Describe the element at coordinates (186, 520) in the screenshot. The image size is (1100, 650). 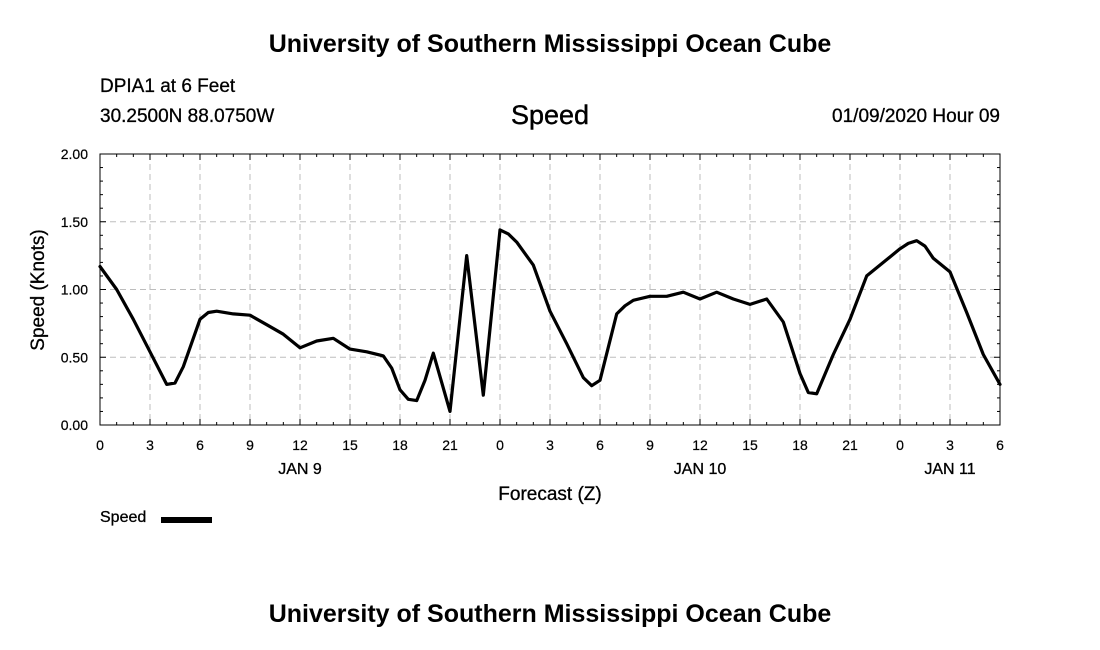
I see `legend-swatch` at that location.